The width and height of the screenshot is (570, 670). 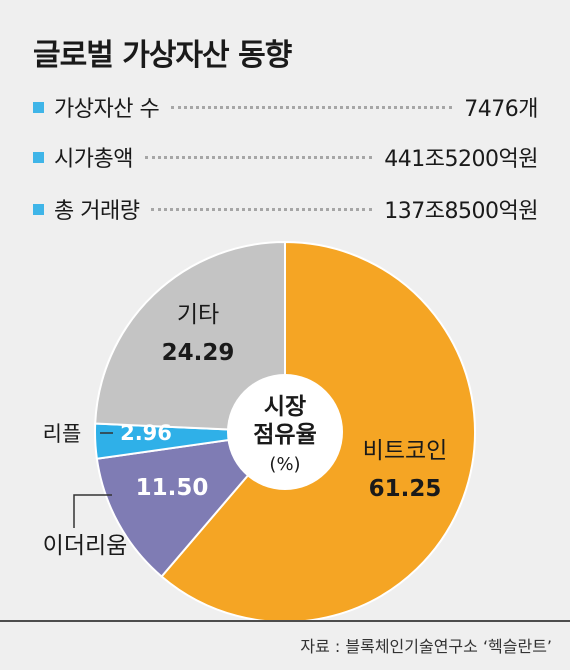 What do you see at coordinates (107, 109) in the screenshot?
I see `stat-label: 가상자산 수` at bounding box center [107, 109].